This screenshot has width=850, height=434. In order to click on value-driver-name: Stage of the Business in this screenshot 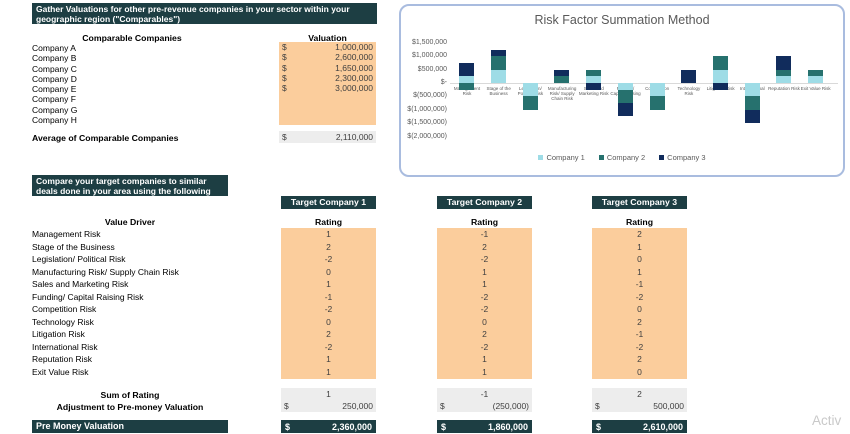, I will do `click(73, 246)`.